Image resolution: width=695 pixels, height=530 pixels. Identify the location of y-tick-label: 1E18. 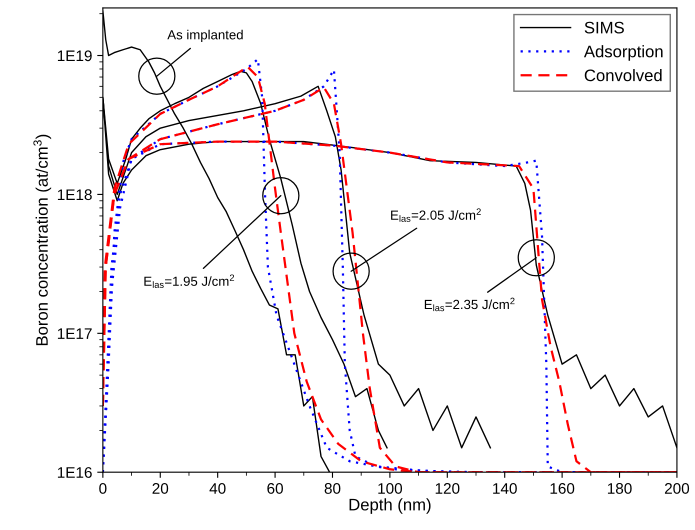
(75, 194).